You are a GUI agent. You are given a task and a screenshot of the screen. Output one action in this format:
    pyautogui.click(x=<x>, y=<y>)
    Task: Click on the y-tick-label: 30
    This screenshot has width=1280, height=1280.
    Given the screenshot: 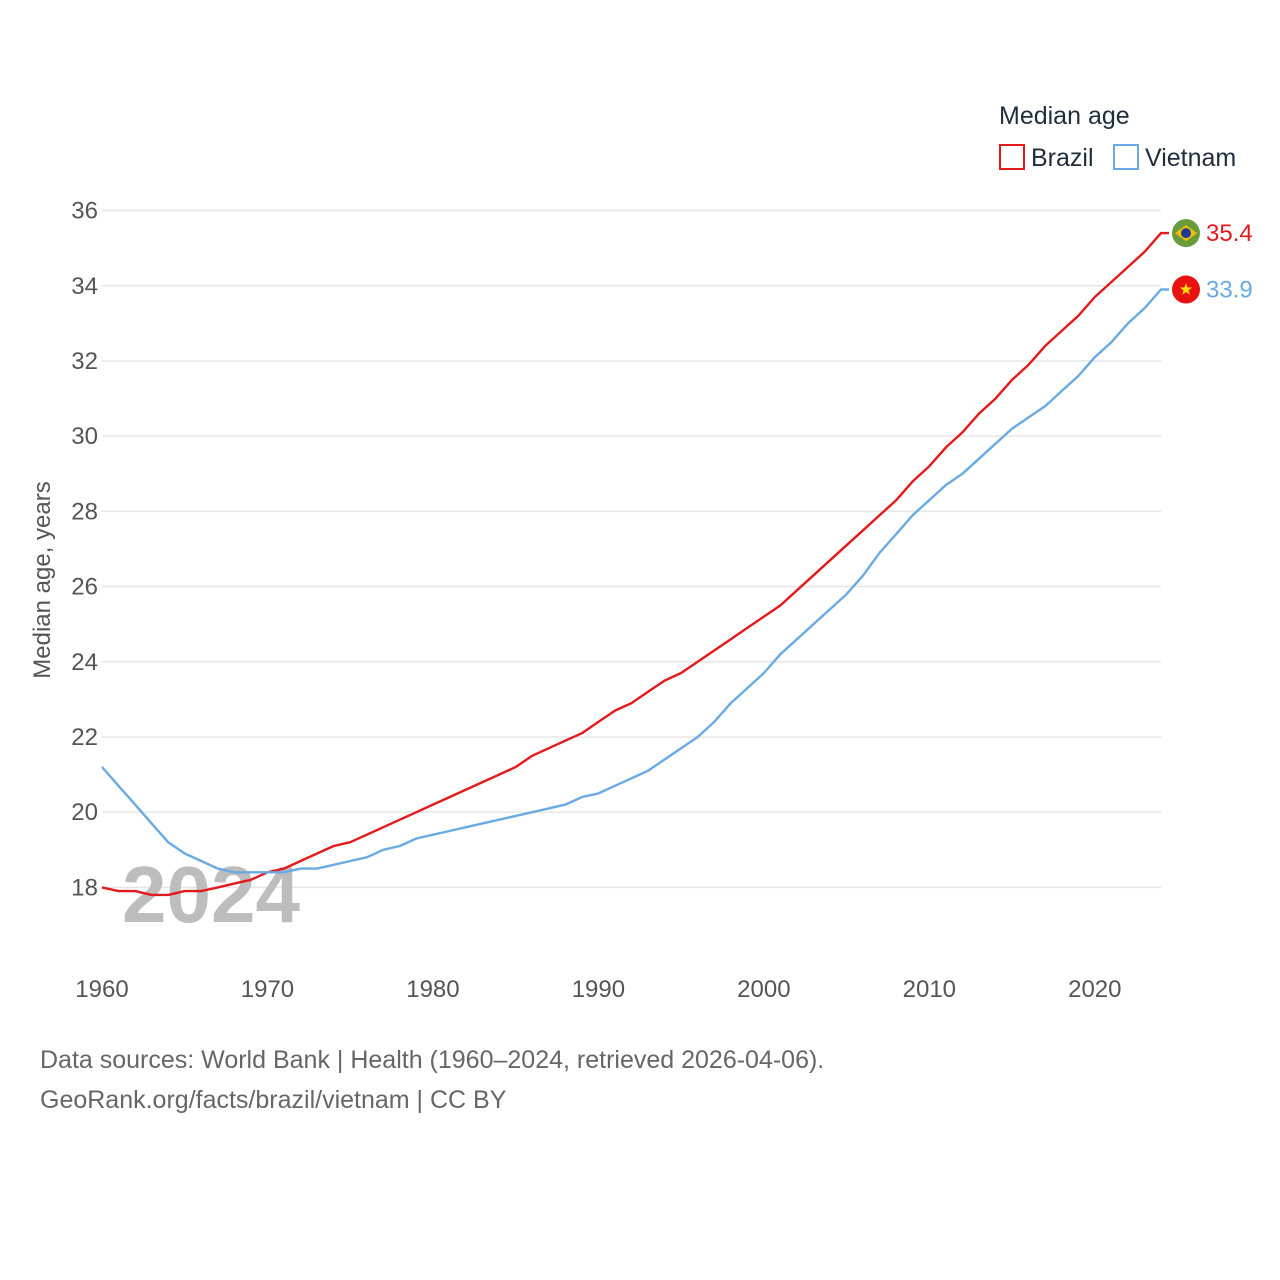 What is the action you would take?
    pyautogui.click(x=84, y=436)
    